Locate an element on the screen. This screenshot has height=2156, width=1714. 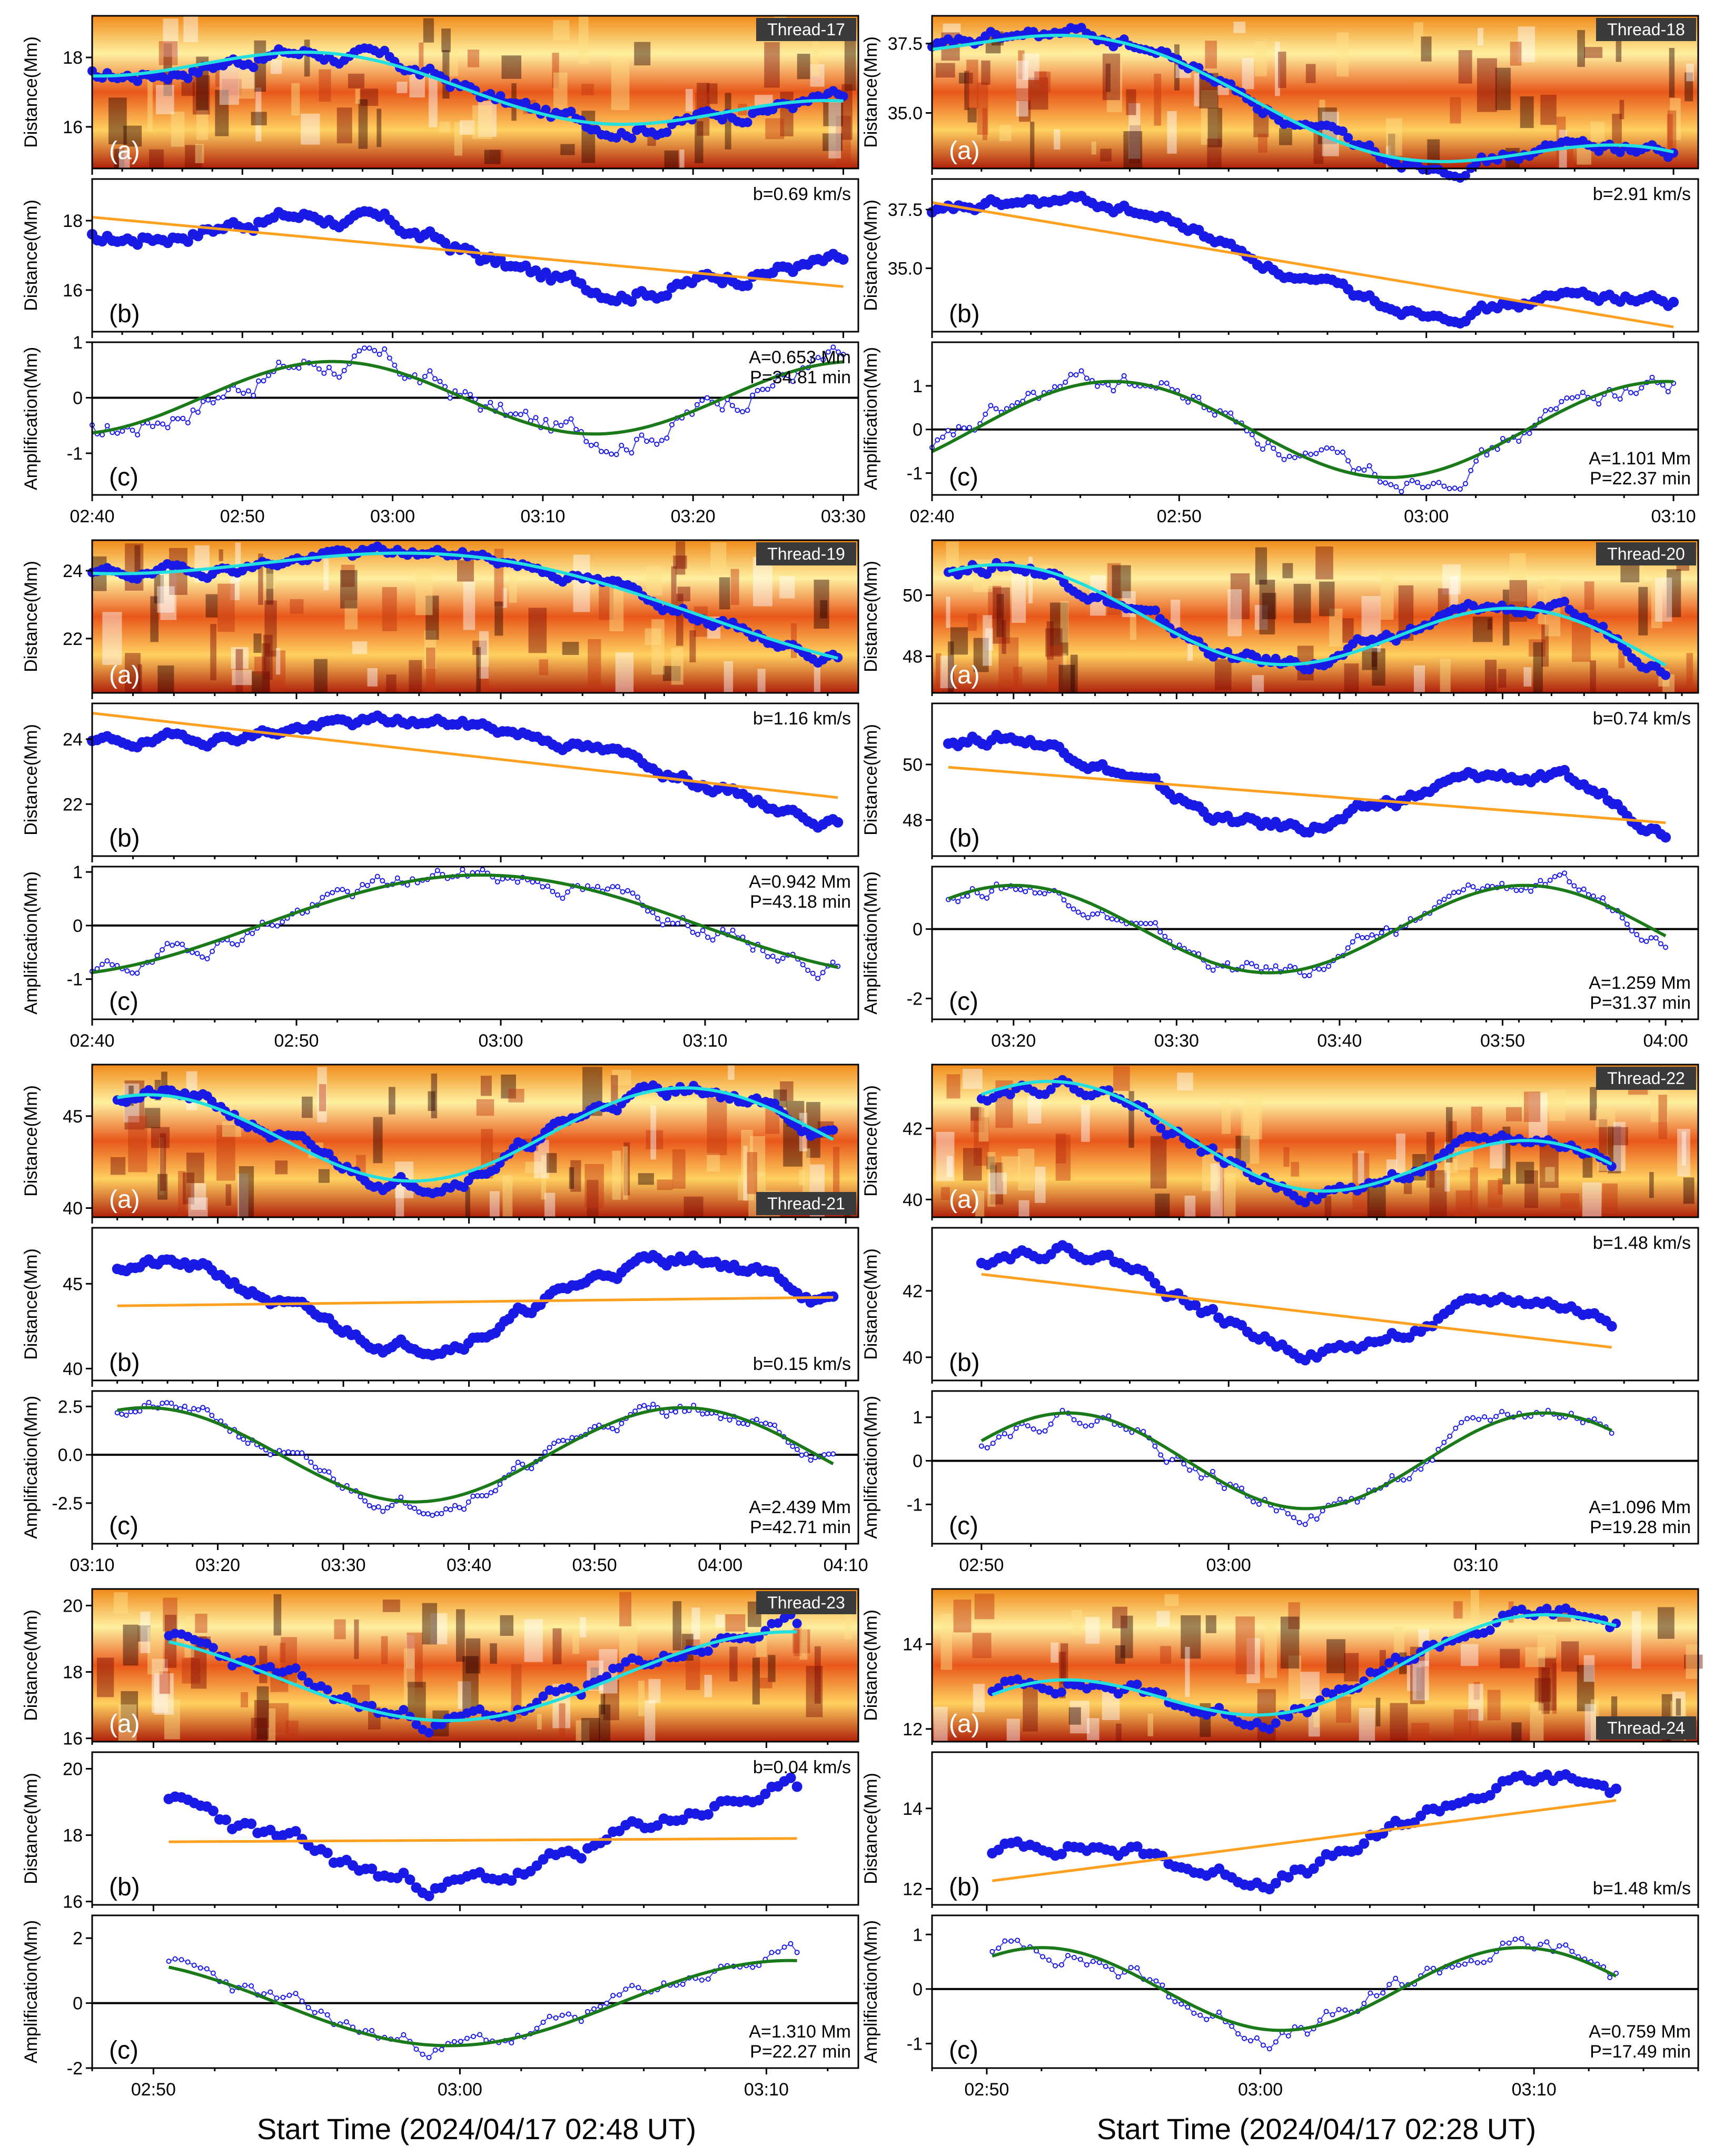
x-tick-label: 03:10 is located at coordinates (1673, 516).